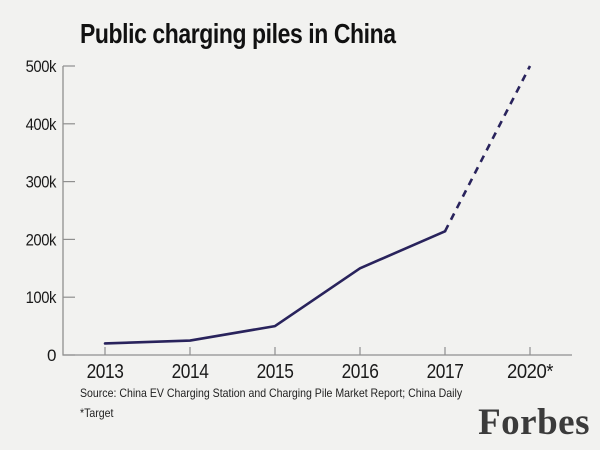  What do you see at coordinates (530, 372) in the screenshot?
I see `x-tick-label: 2020*` at bounding box center [530, 372].